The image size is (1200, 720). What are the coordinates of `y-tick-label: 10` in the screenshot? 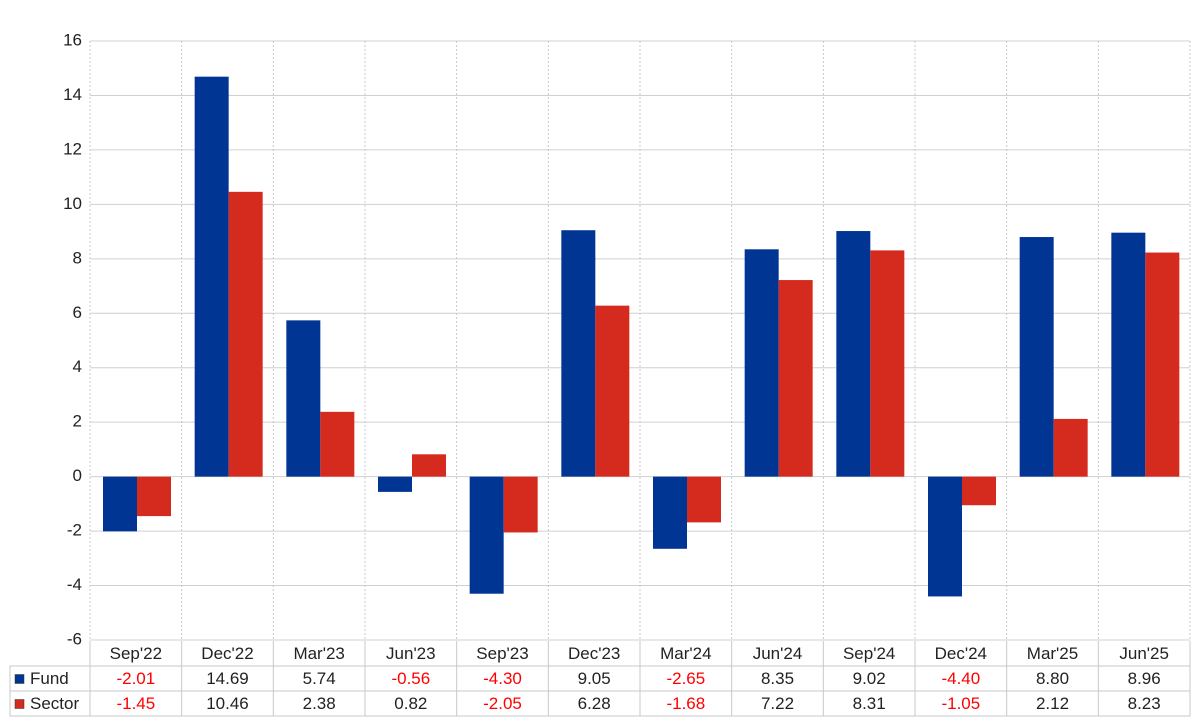 It's located at (72, 203).